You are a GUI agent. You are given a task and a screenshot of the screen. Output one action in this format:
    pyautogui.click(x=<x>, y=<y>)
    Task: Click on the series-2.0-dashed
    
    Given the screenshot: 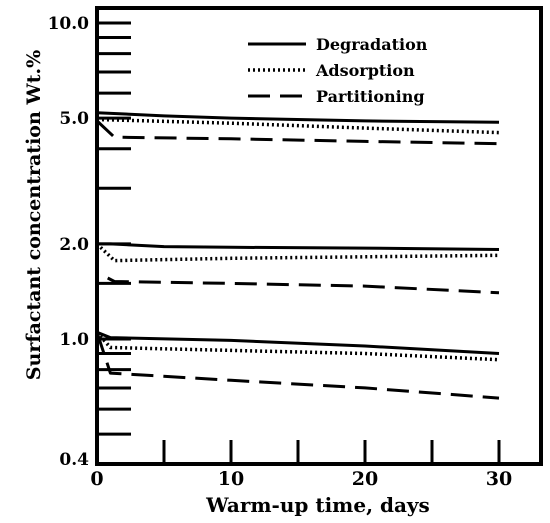 What is the action you would take?
    pyautogui.click(x=303, y=285)
    